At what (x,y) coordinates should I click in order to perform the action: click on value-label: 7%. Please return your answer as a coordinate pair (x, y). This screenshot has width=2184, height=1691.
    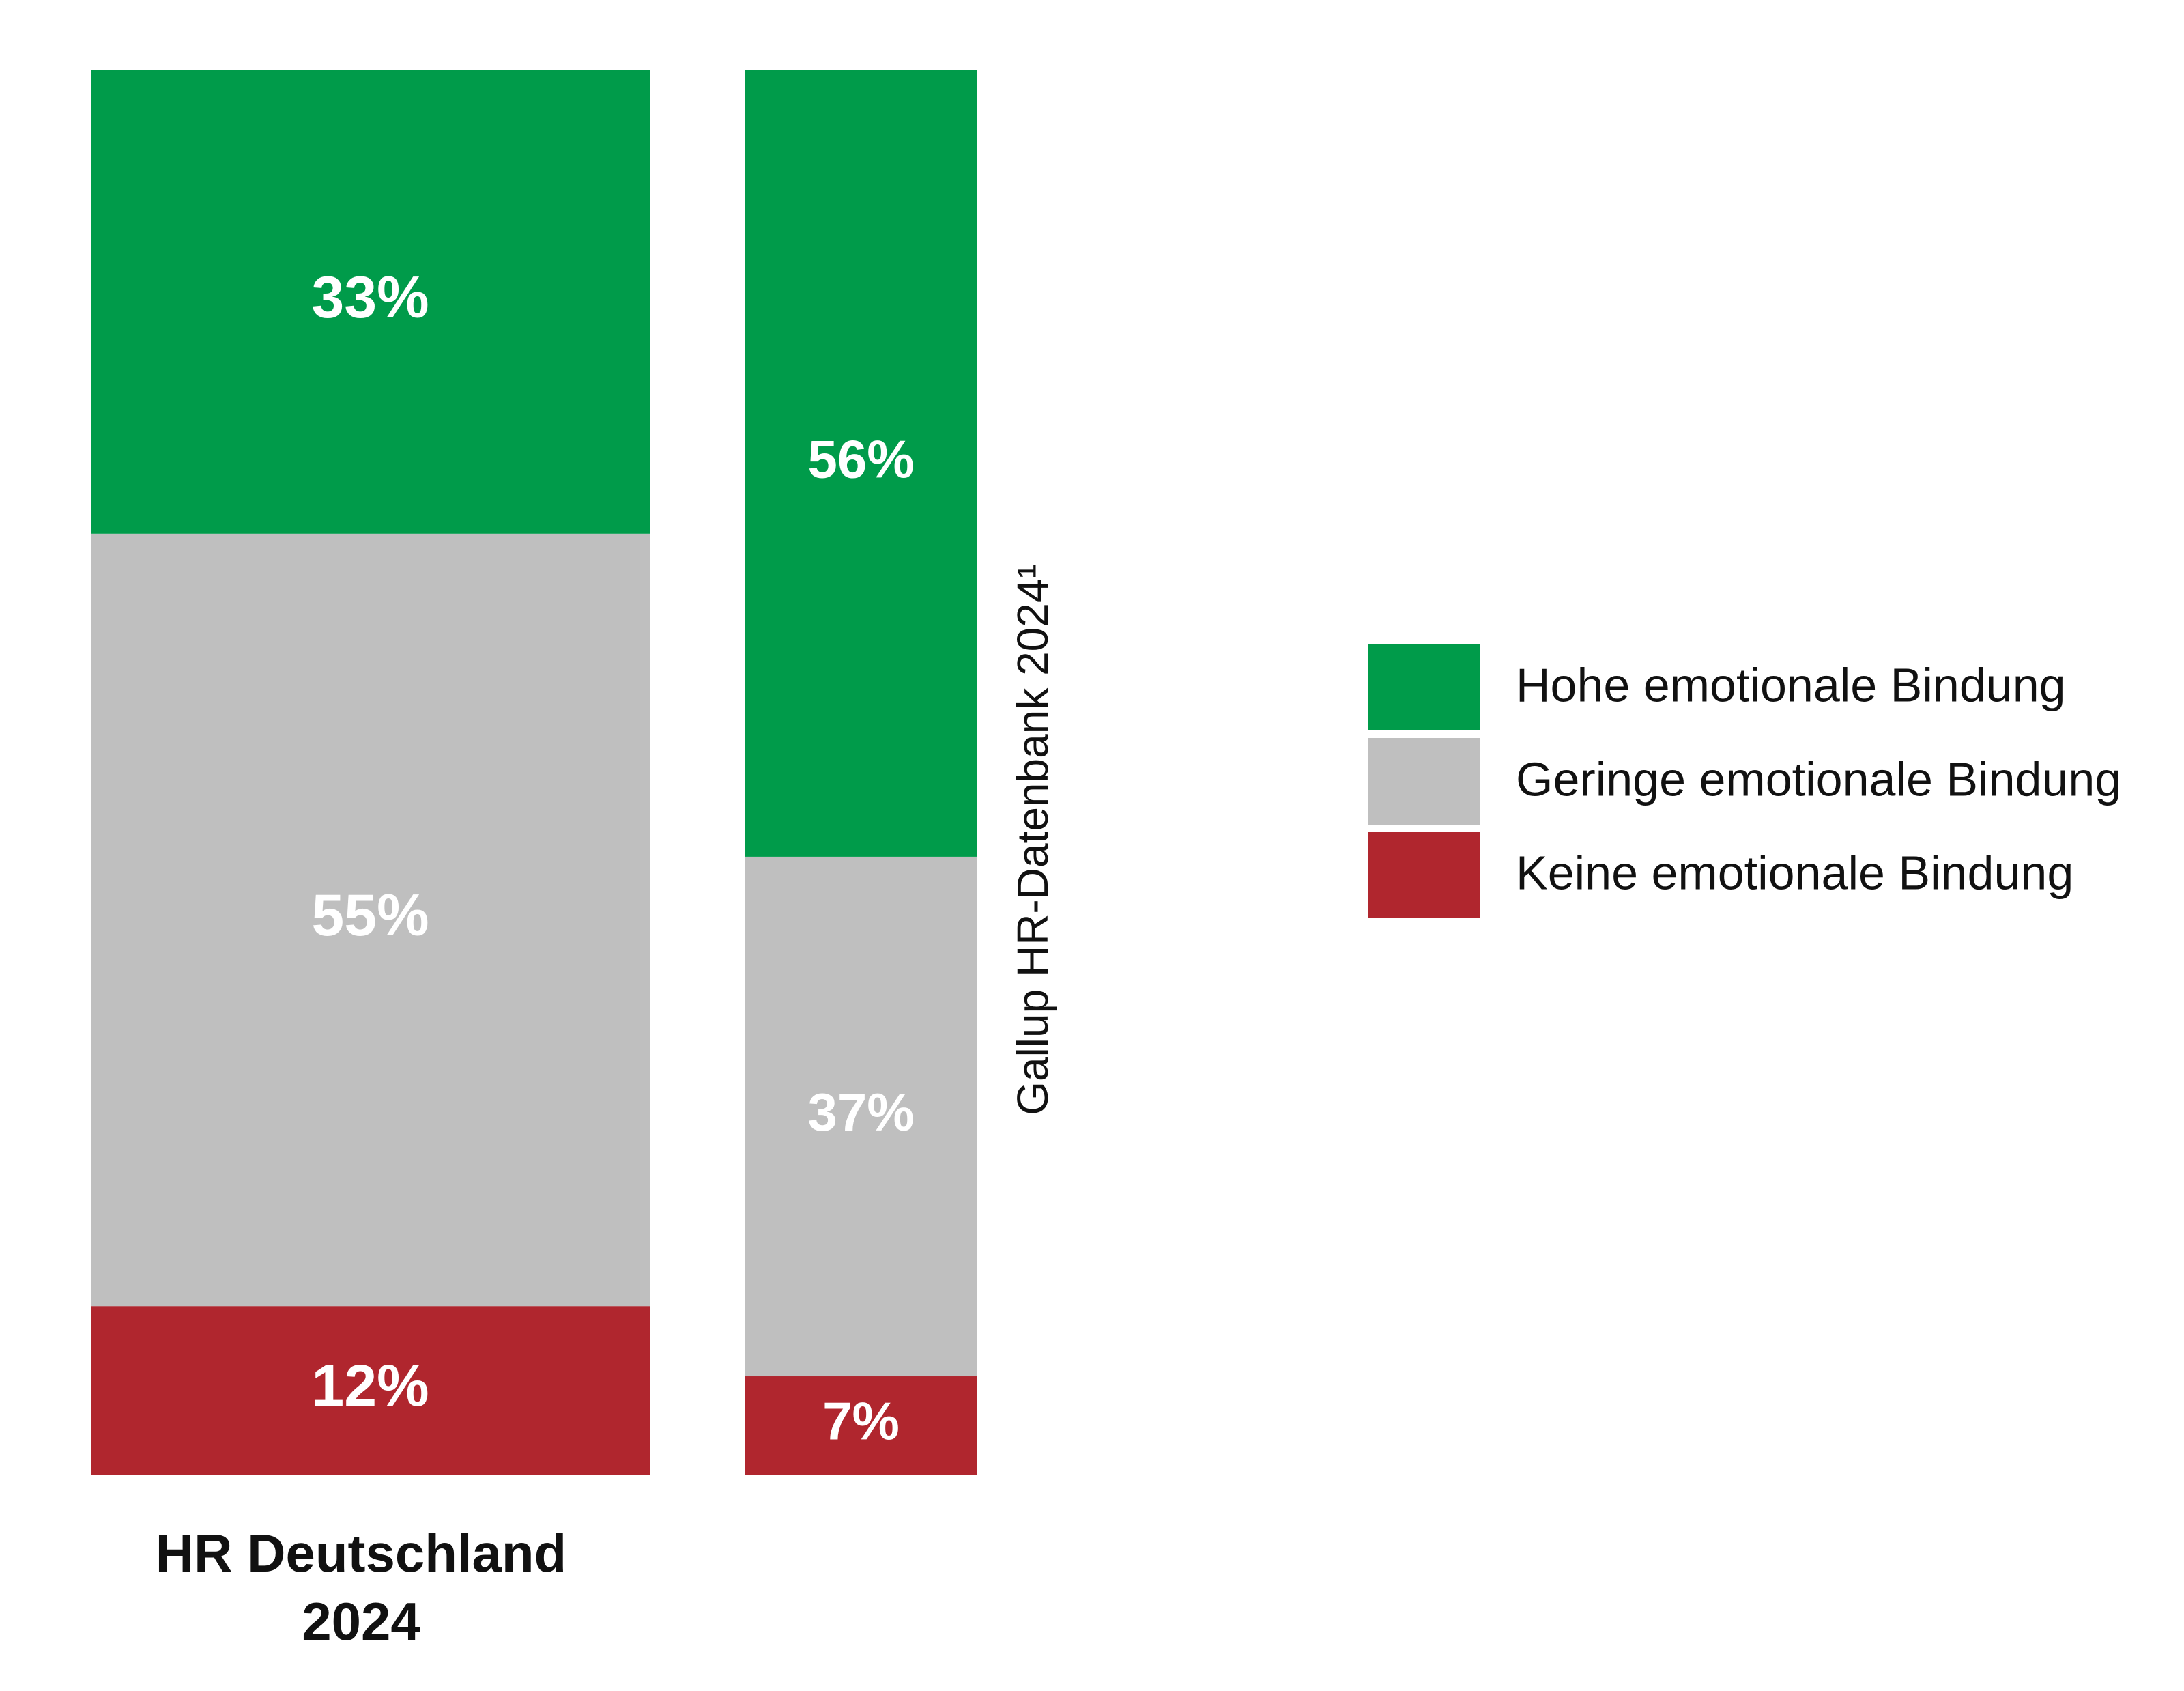
    Looking at the image, I should click on (861, 1421).